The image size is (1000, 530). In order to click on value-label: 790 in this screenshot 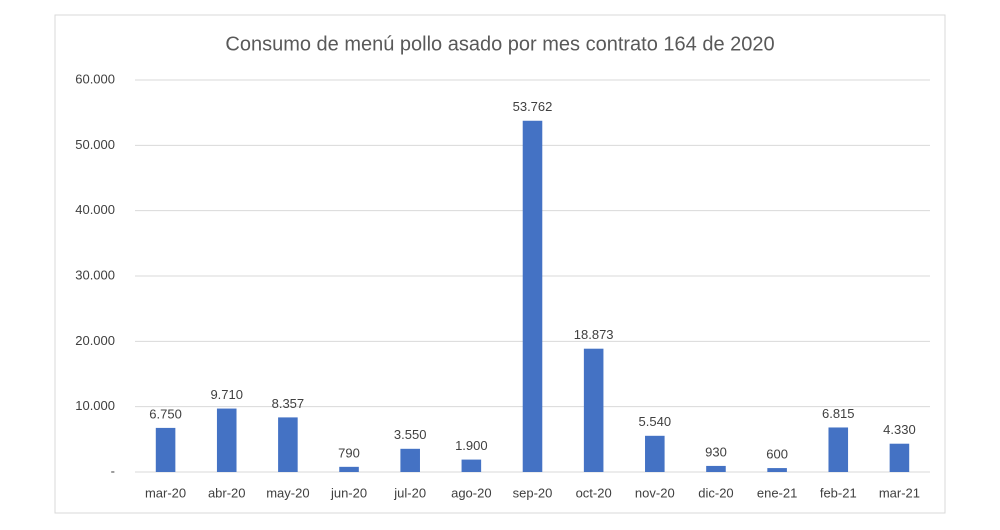, I will do `click(349, 452)`.